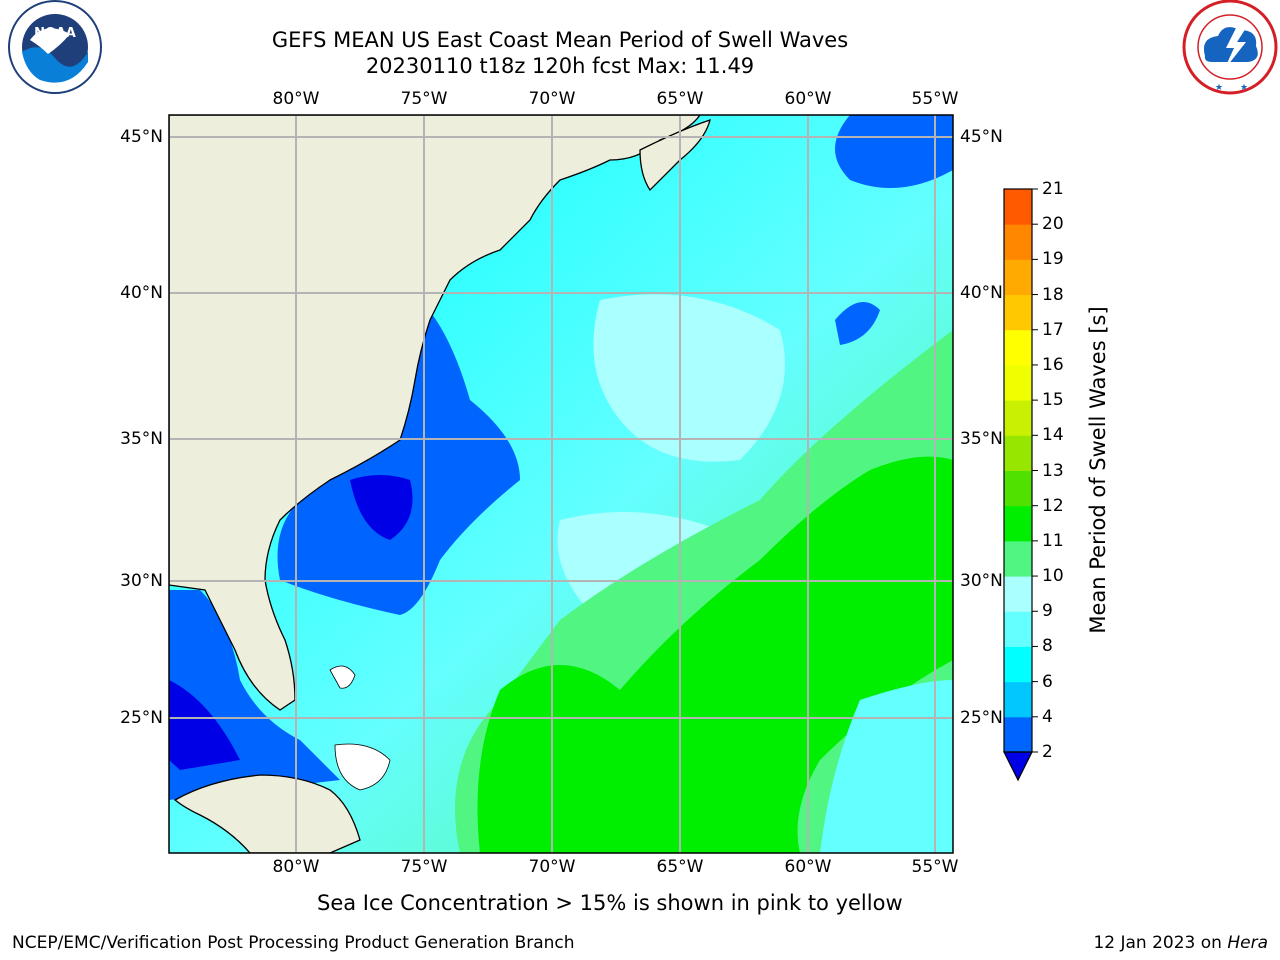 This screenshot has height=960, width=1280. Describe the element at coordinates (1160, 943) in the screenshot. I see `footer-date-text: 12 Jan 2023 on` at that location.